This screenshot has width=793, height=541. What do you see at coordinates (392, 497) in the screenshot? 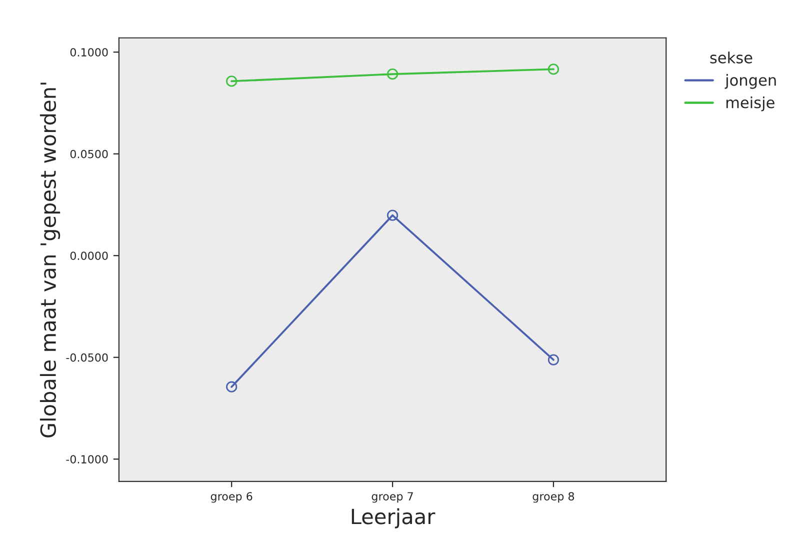
I see `x-tick-label: groep 7` at bounding box center [392, 497].